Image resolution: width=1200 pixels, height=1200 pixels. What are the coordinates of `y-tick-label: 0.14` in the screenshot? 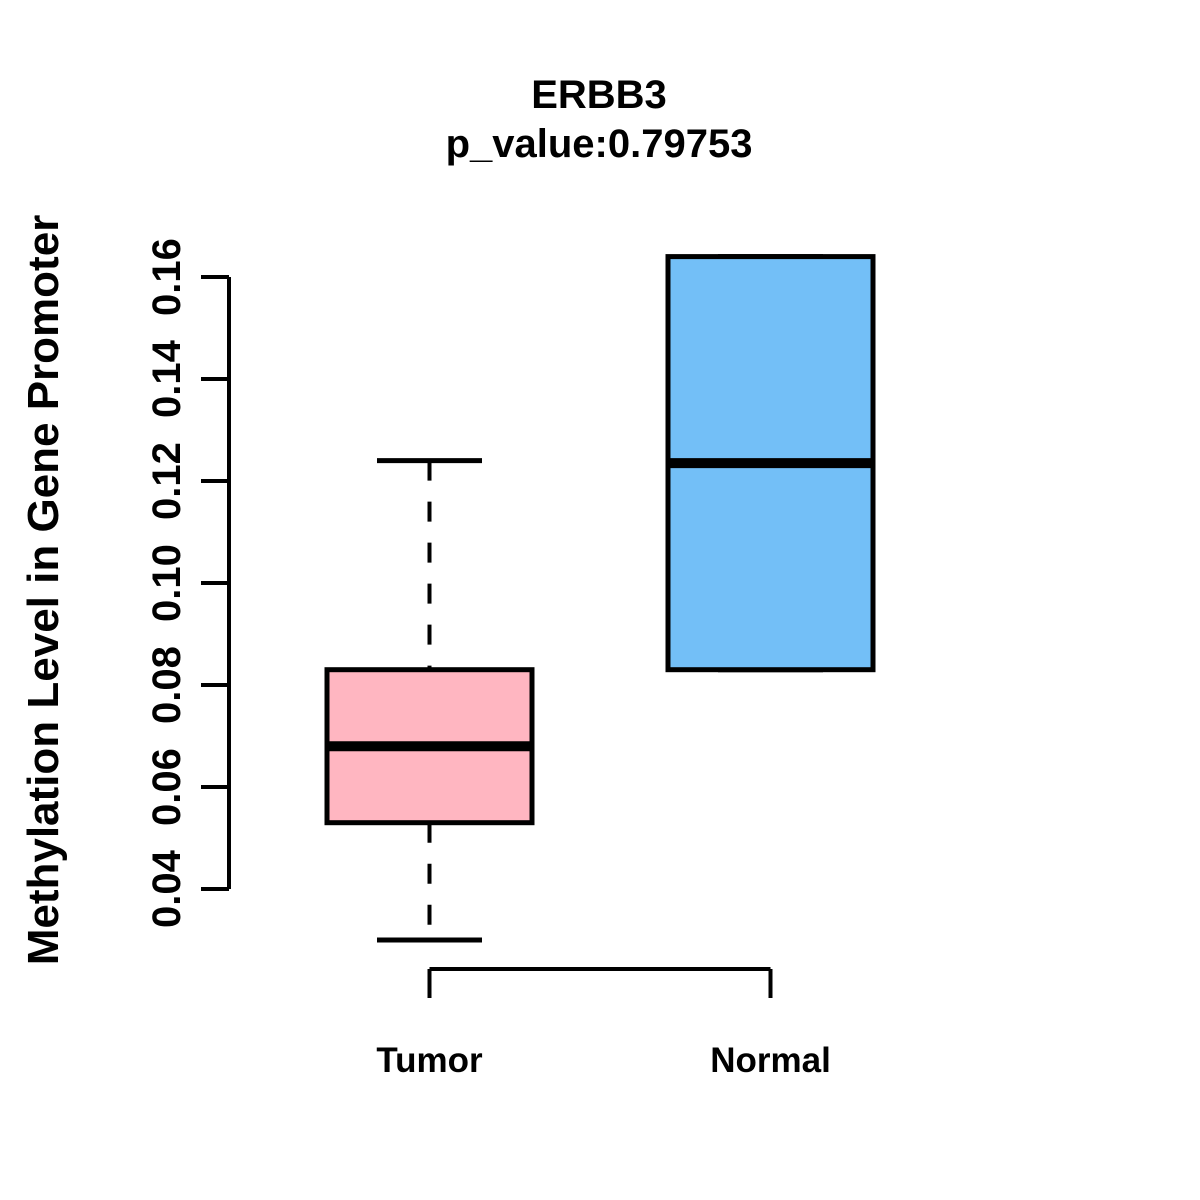 It's located at (167, 378).